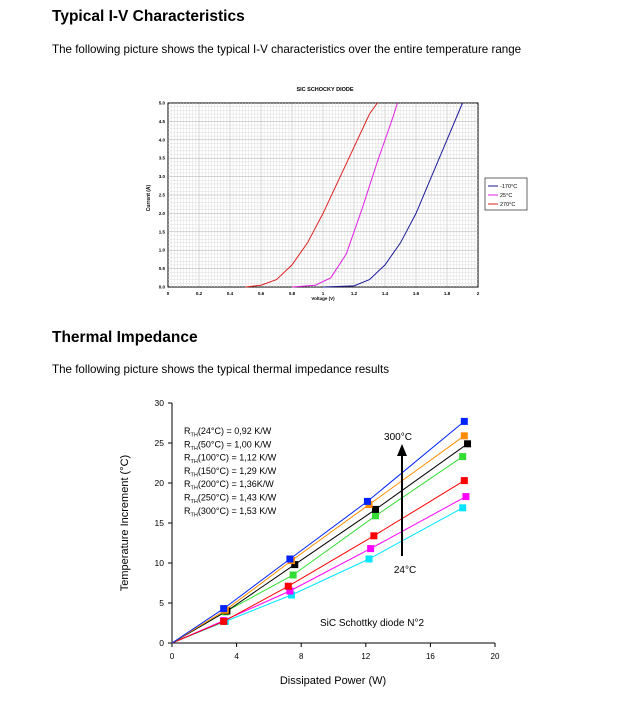 Image resolution: width=627 pixels, height=709 pixels. Describe the element at coordinates (478, 293) in the screenshot. I see `iv-xtick-label: 2` at that location.